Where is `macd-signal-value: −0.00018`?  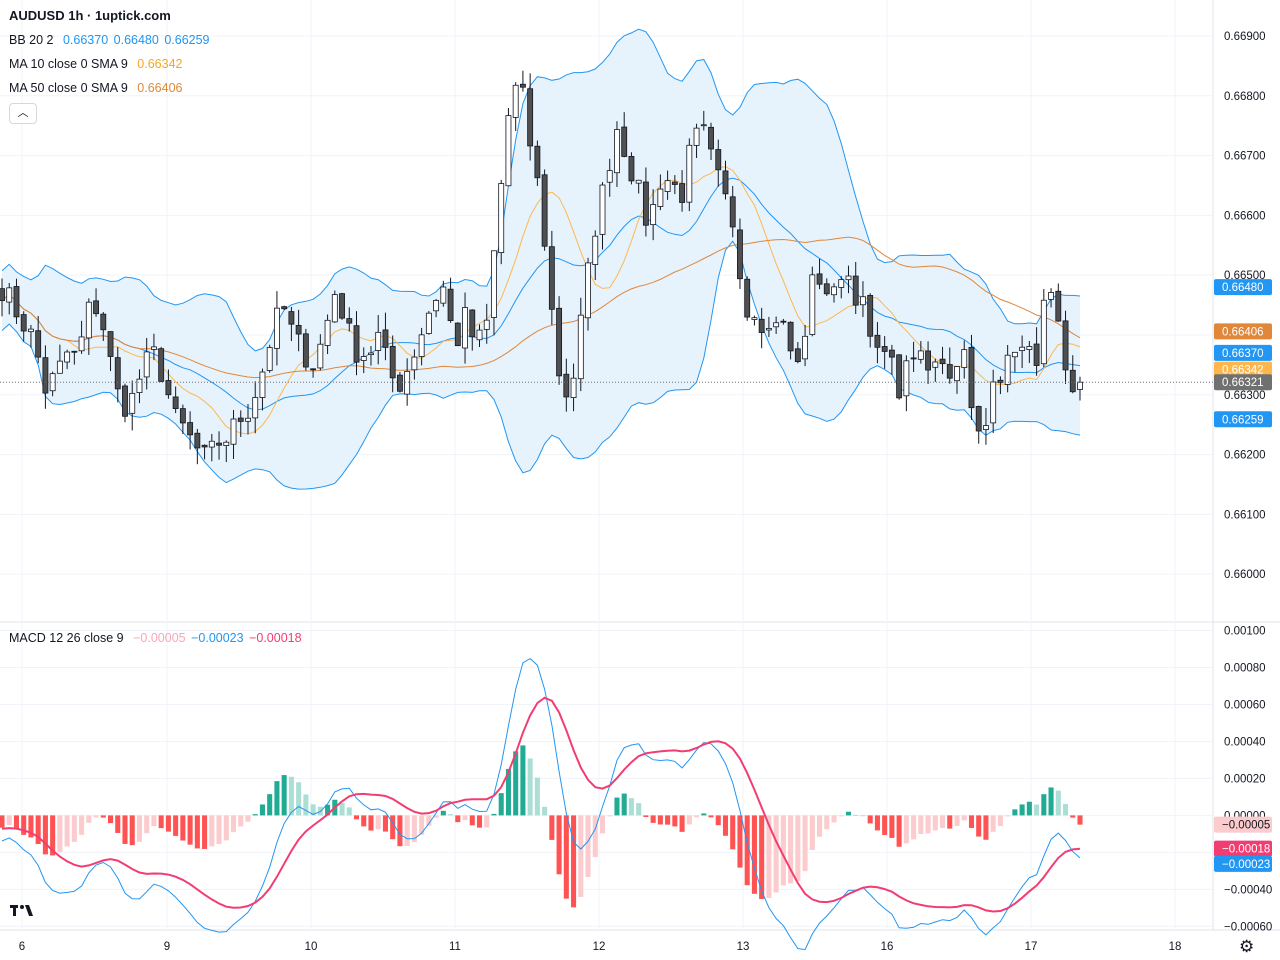 macd-signal-value: −0.00018 is located at coordinates (275, 638).